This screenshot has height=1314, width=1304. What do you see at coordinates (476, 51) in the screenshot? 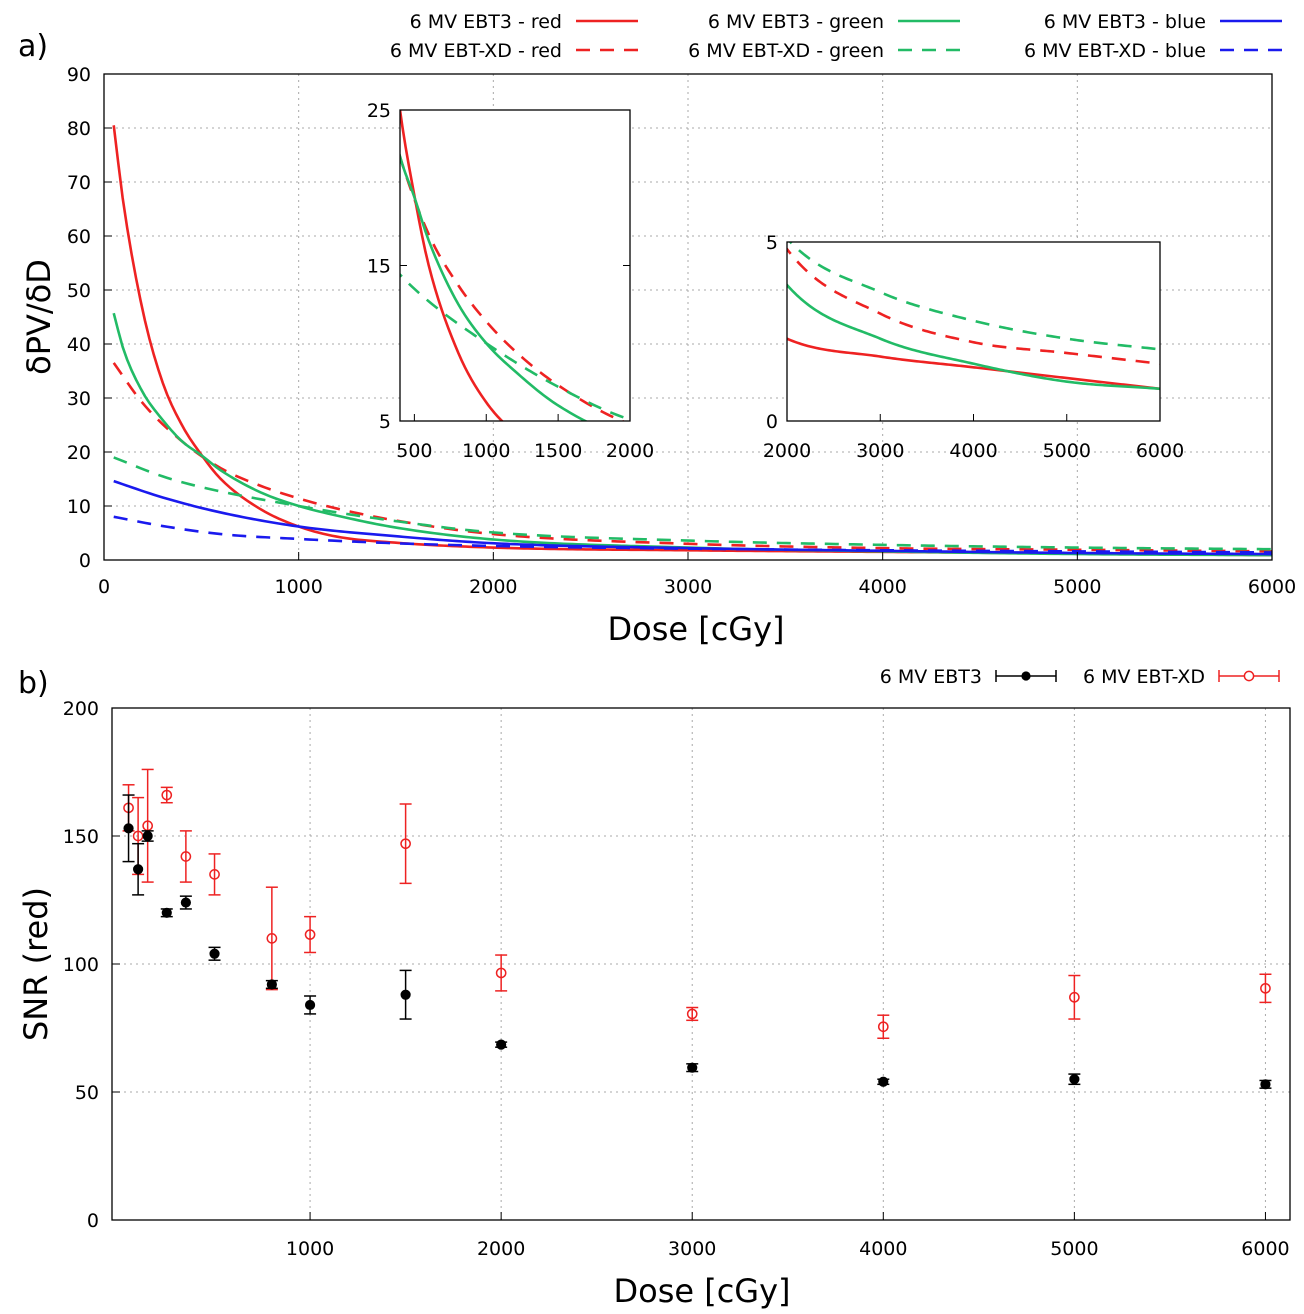
I see `legend-label-6-mv-ebt-xd-red: 6 MV EBT-XD - red` at bounding box center [476, 51].